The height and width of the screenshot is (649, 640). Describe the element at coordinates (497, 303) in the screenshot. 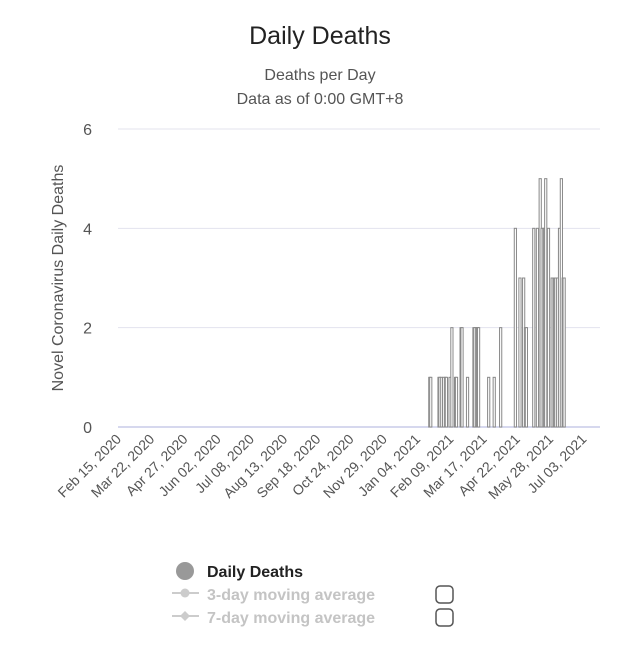

I see `bars` at that location.